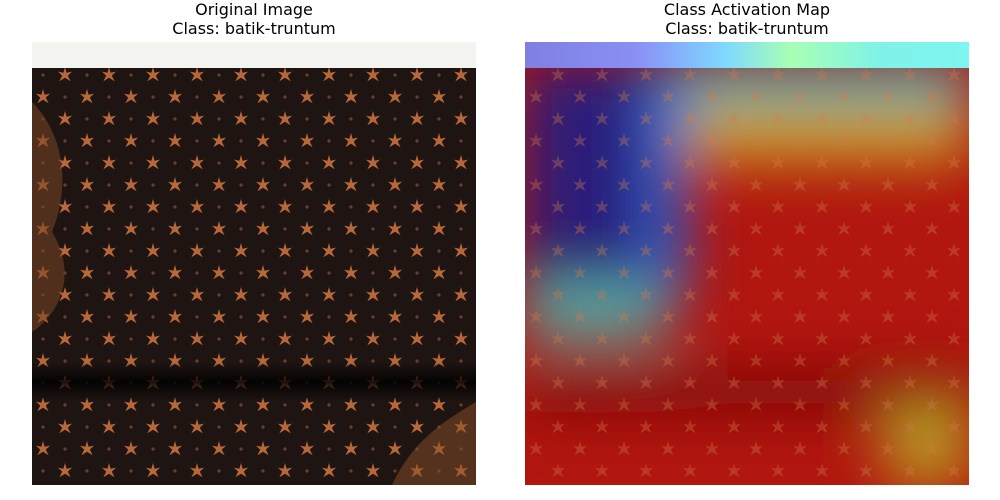 This screenshot has height=500, width=1000. I want to click on panel-title: Original Image, so click(254, 9).